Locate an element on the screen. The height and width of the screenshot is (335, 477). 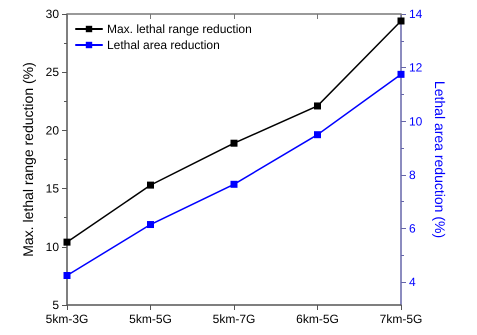
y-tick-label: 5 is located at coordinates (56, 305).